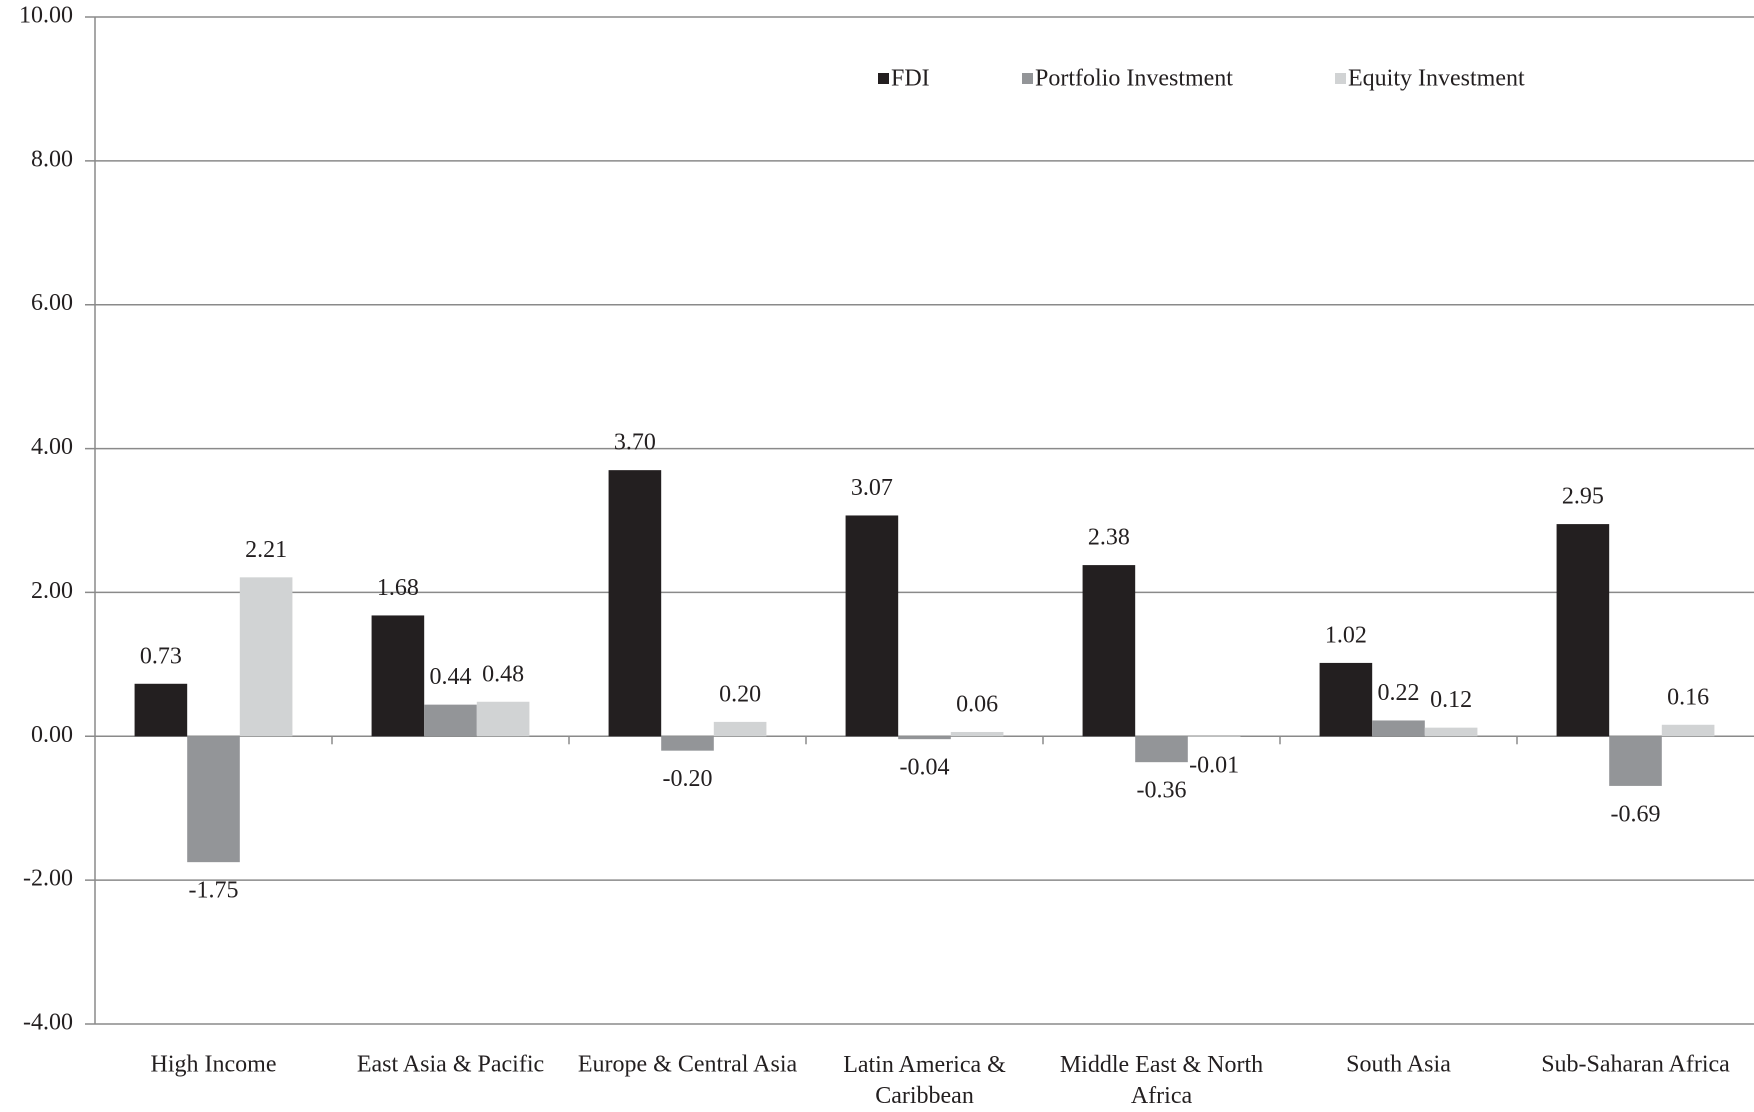 This screenshot has height=1112, width=1754. I want to click on value-label: 1.02, so click(1346, 635).